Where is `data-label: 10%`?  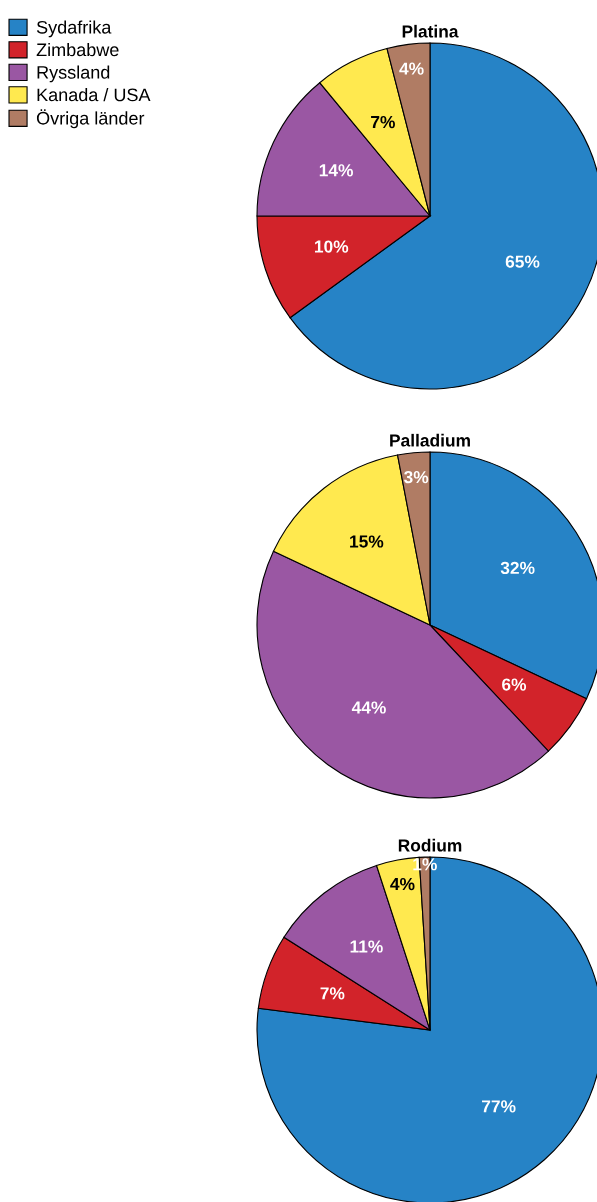 data-label: 10% is located at coordinates (332, 246).